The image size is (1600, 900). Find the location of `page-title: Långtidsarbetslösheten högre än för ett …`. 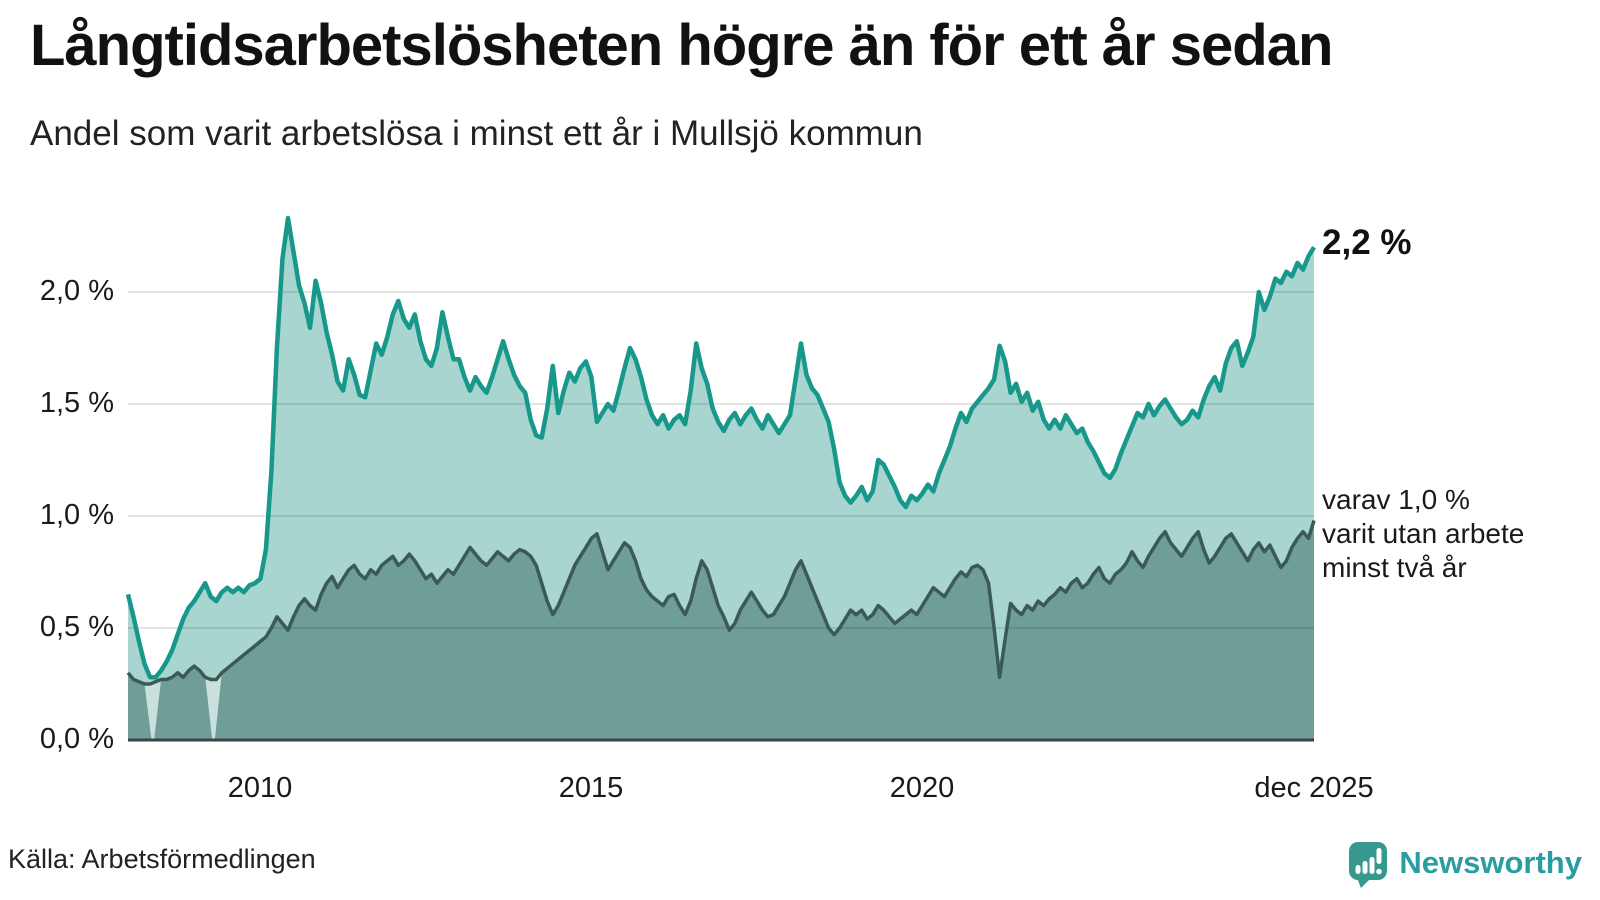

page-title: Långtidsarbetslösheten högre än för ett … is located at coordinates (681, 45).